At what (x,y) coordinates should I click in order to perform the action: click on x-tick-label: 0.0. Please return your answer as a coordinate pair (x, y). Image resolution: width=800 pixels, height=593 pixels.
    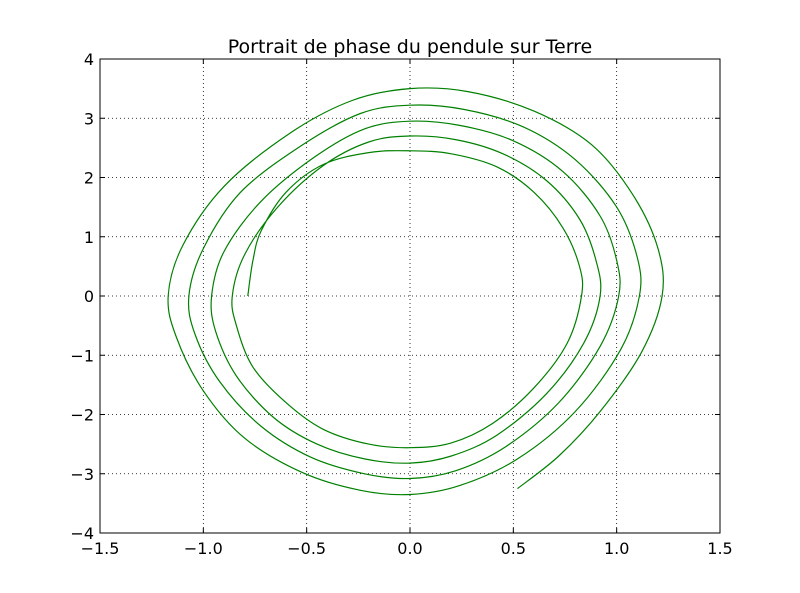
    Looking at the image, I should click on (409, 548).